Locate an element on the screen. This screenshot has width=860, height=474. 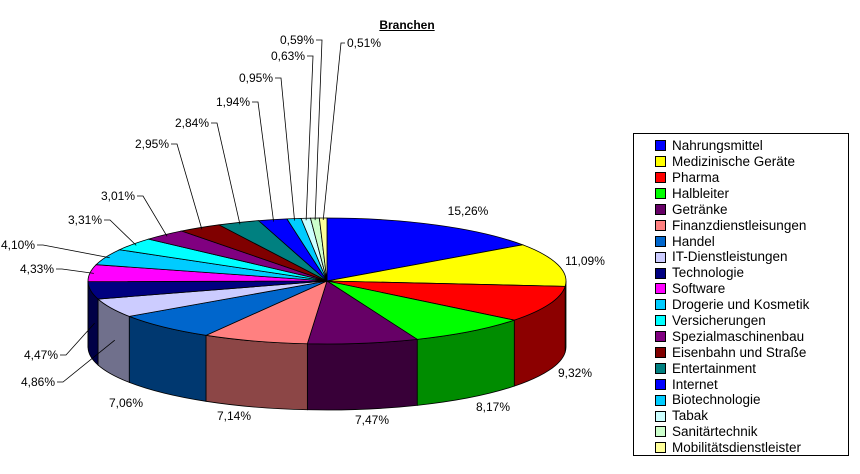
legend-label: Halbleiter is located at coordinates (701, 193).